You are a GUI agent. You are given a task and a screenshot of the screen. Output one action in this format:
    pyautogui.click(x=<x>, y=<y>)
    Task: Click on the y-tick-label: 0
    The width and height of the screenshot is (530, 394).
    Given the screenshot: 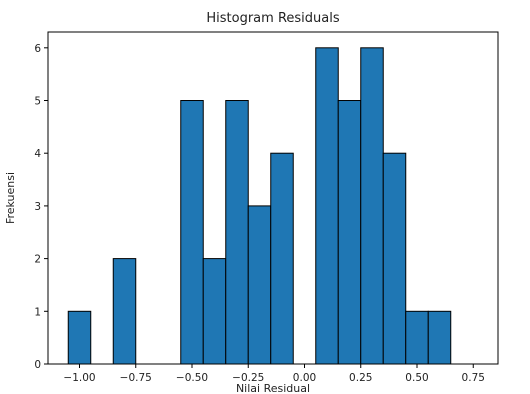 What is the action you would take?
    pyautogui.click(x=37, y=365)
    